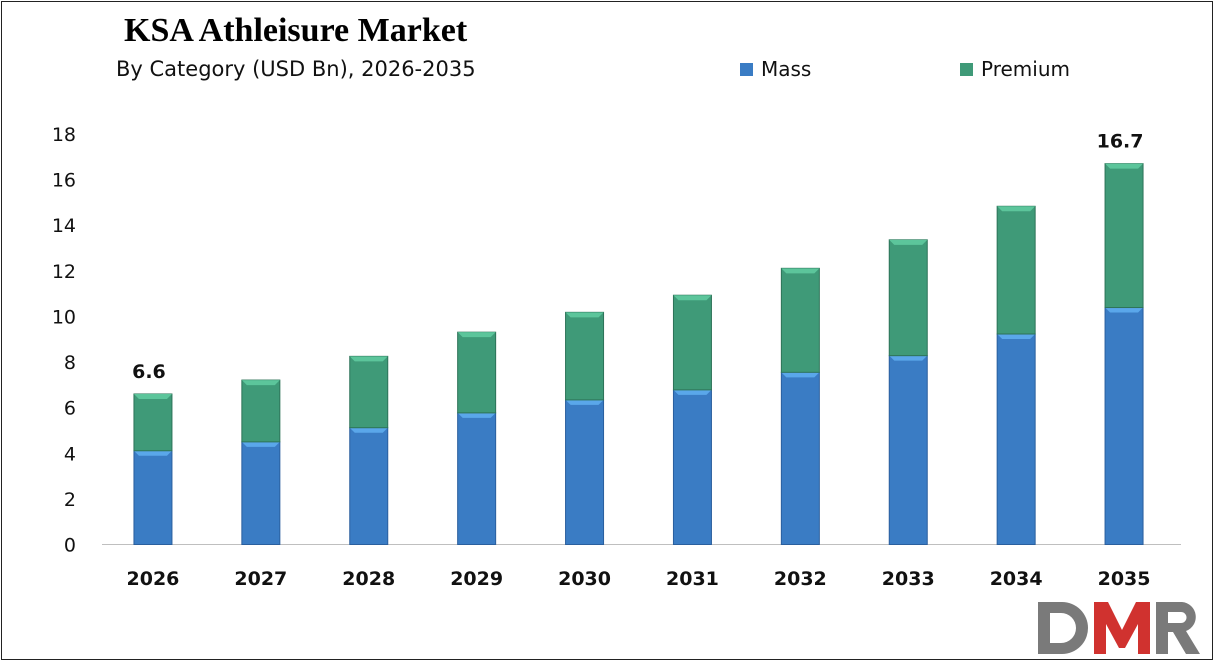 The height and width of the screenshot is (663, 1216). What do you see at coordinates (908, 298) in the screenshot?
I see `bar-premium-2033` at bounding box center [908, 298].